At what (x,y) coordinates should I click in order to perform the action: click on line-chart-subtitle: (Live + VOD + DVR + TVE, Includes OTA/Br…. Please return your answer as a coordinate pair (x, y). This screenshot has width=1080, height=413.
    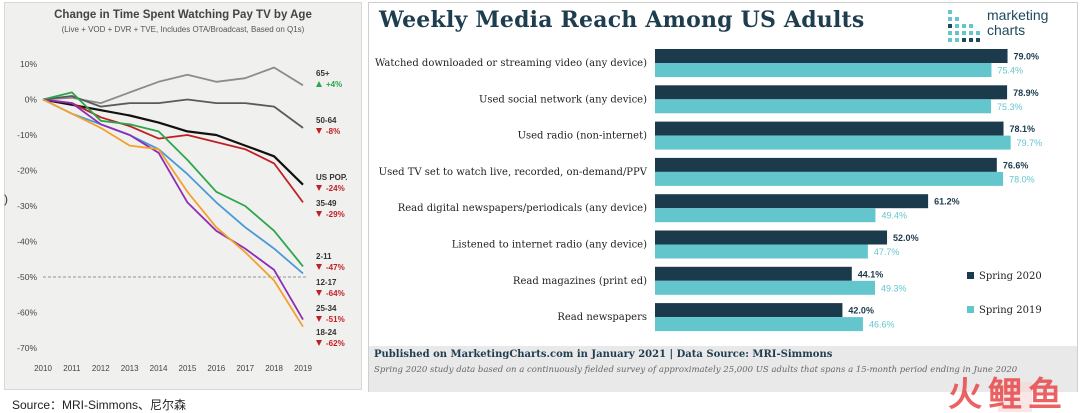
    Looking at the image, I should click on (183, 29).